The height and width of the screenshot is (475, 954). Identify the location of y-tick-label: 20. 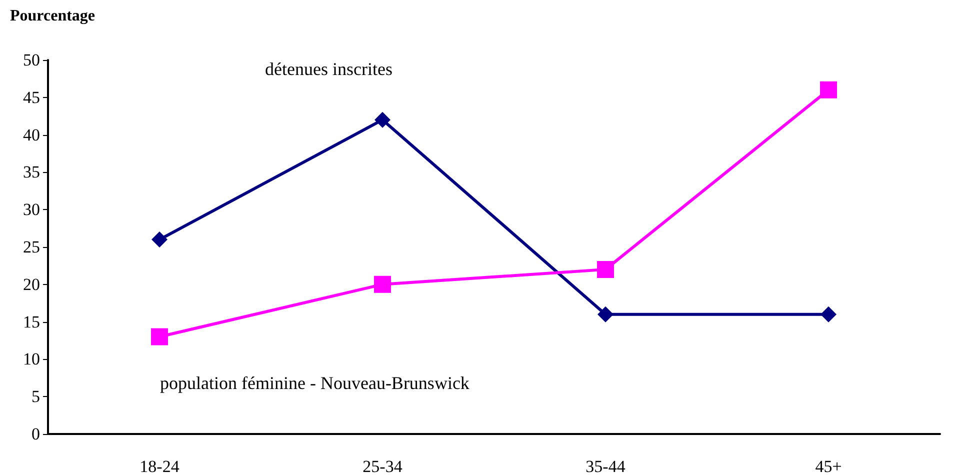
(31, 284).